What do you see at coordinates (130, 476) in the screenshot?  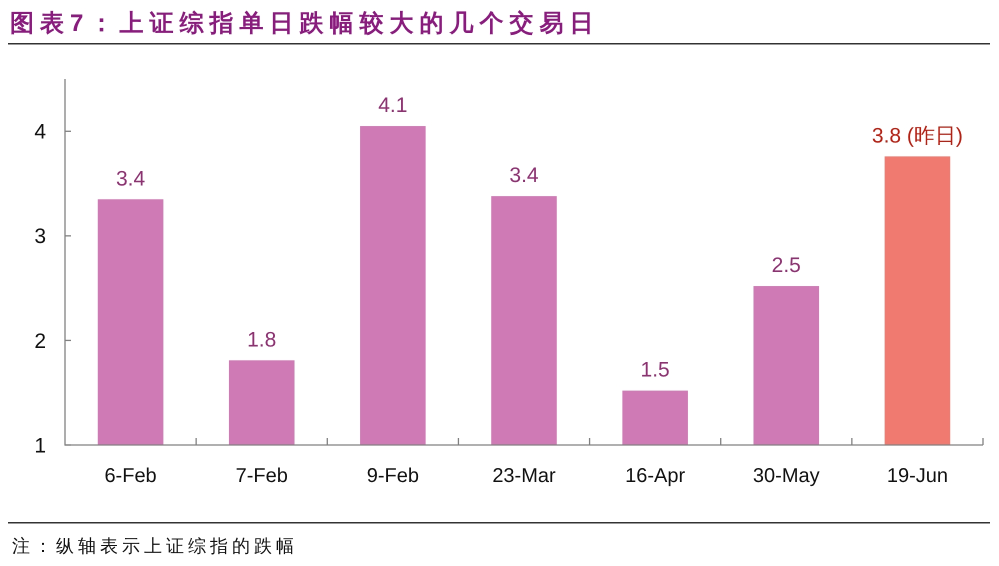 I see `x-tick-label: 6-Feb` at bounding box center [130, 476].